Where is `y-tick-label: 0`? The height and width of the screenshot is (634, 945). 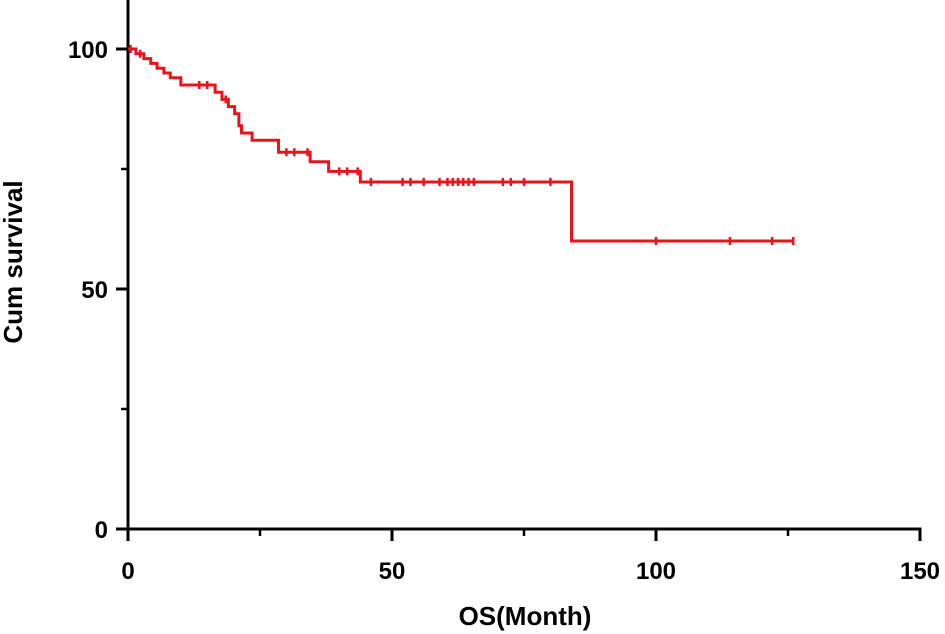
y-tick-label: 0 is located at coordinates (101, 530).